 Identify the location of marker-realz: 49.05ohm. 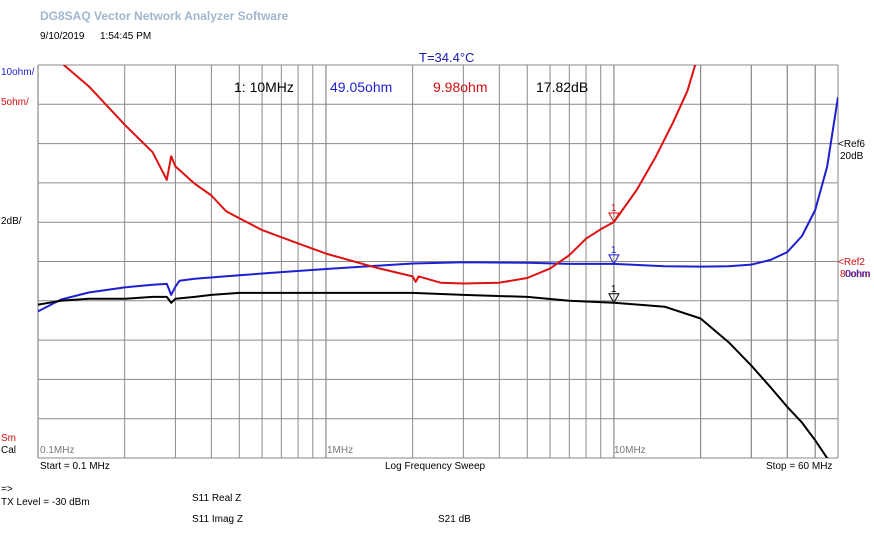
(361, 87).